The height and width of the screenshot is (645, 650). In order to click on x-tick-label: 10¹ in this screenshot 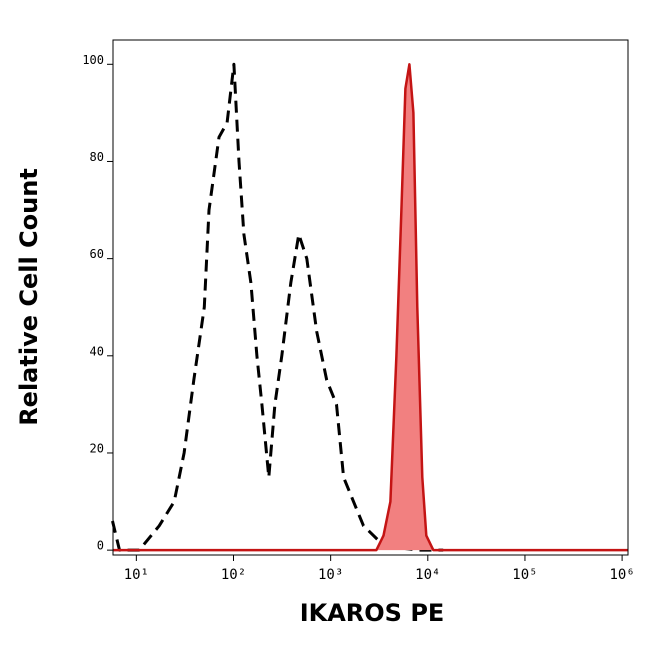, I will do `click(136, 575)`.